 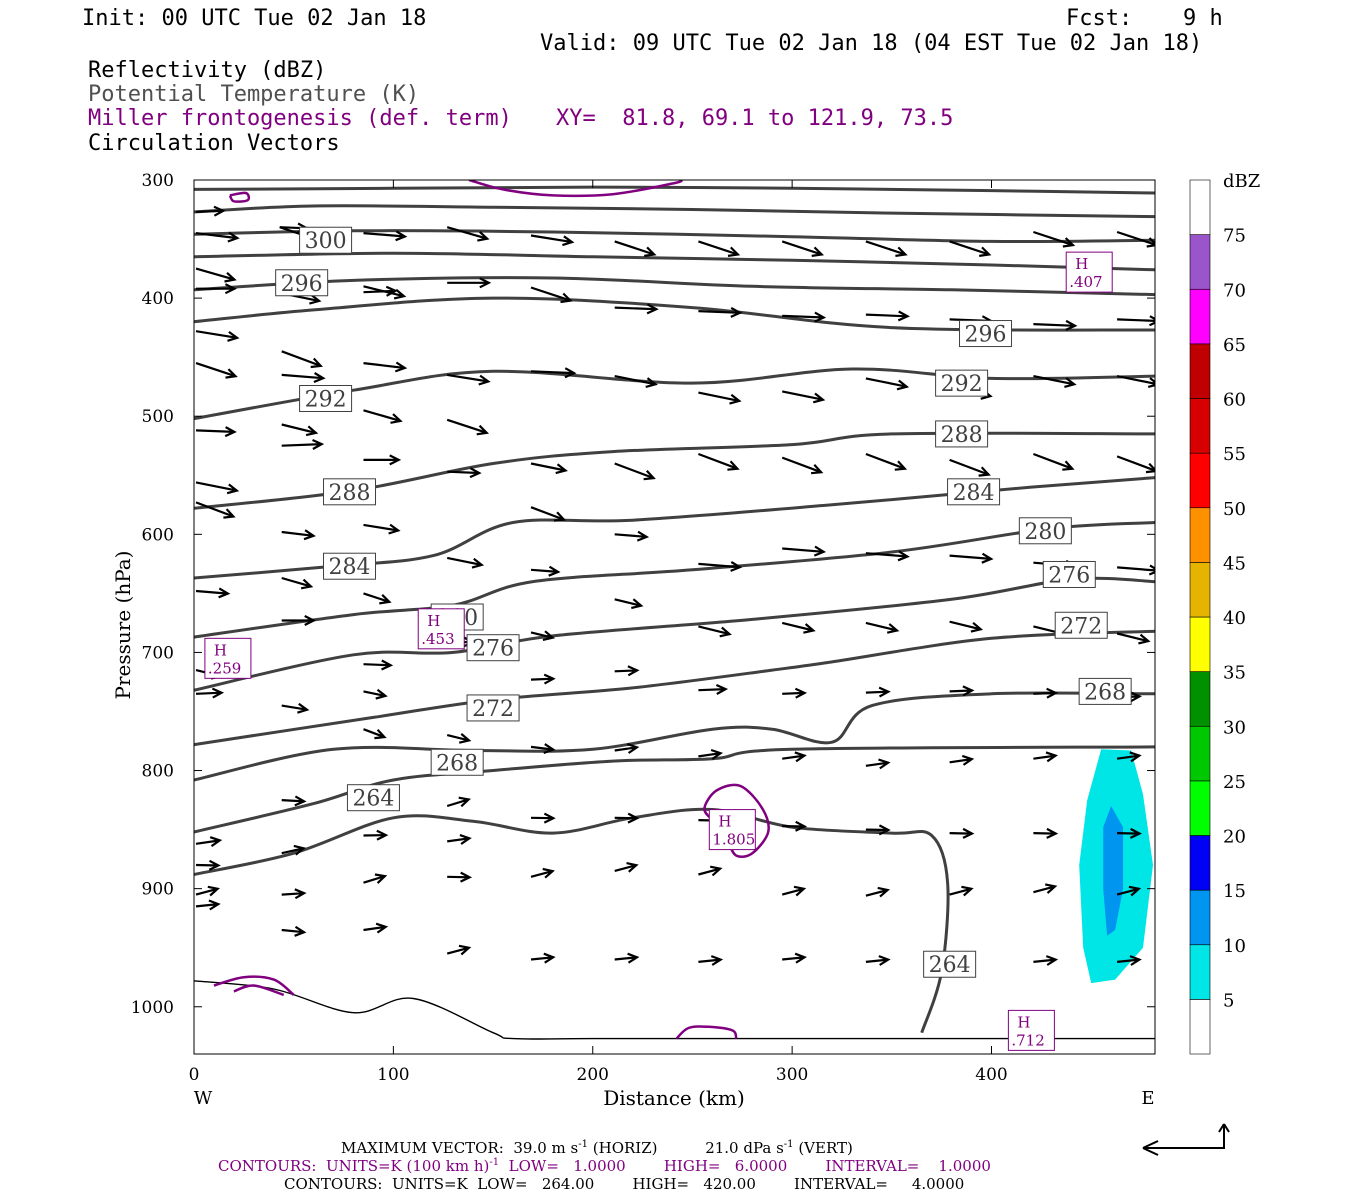 I want to click on y-tick-label: 1000, so click(x=152, y=1008).